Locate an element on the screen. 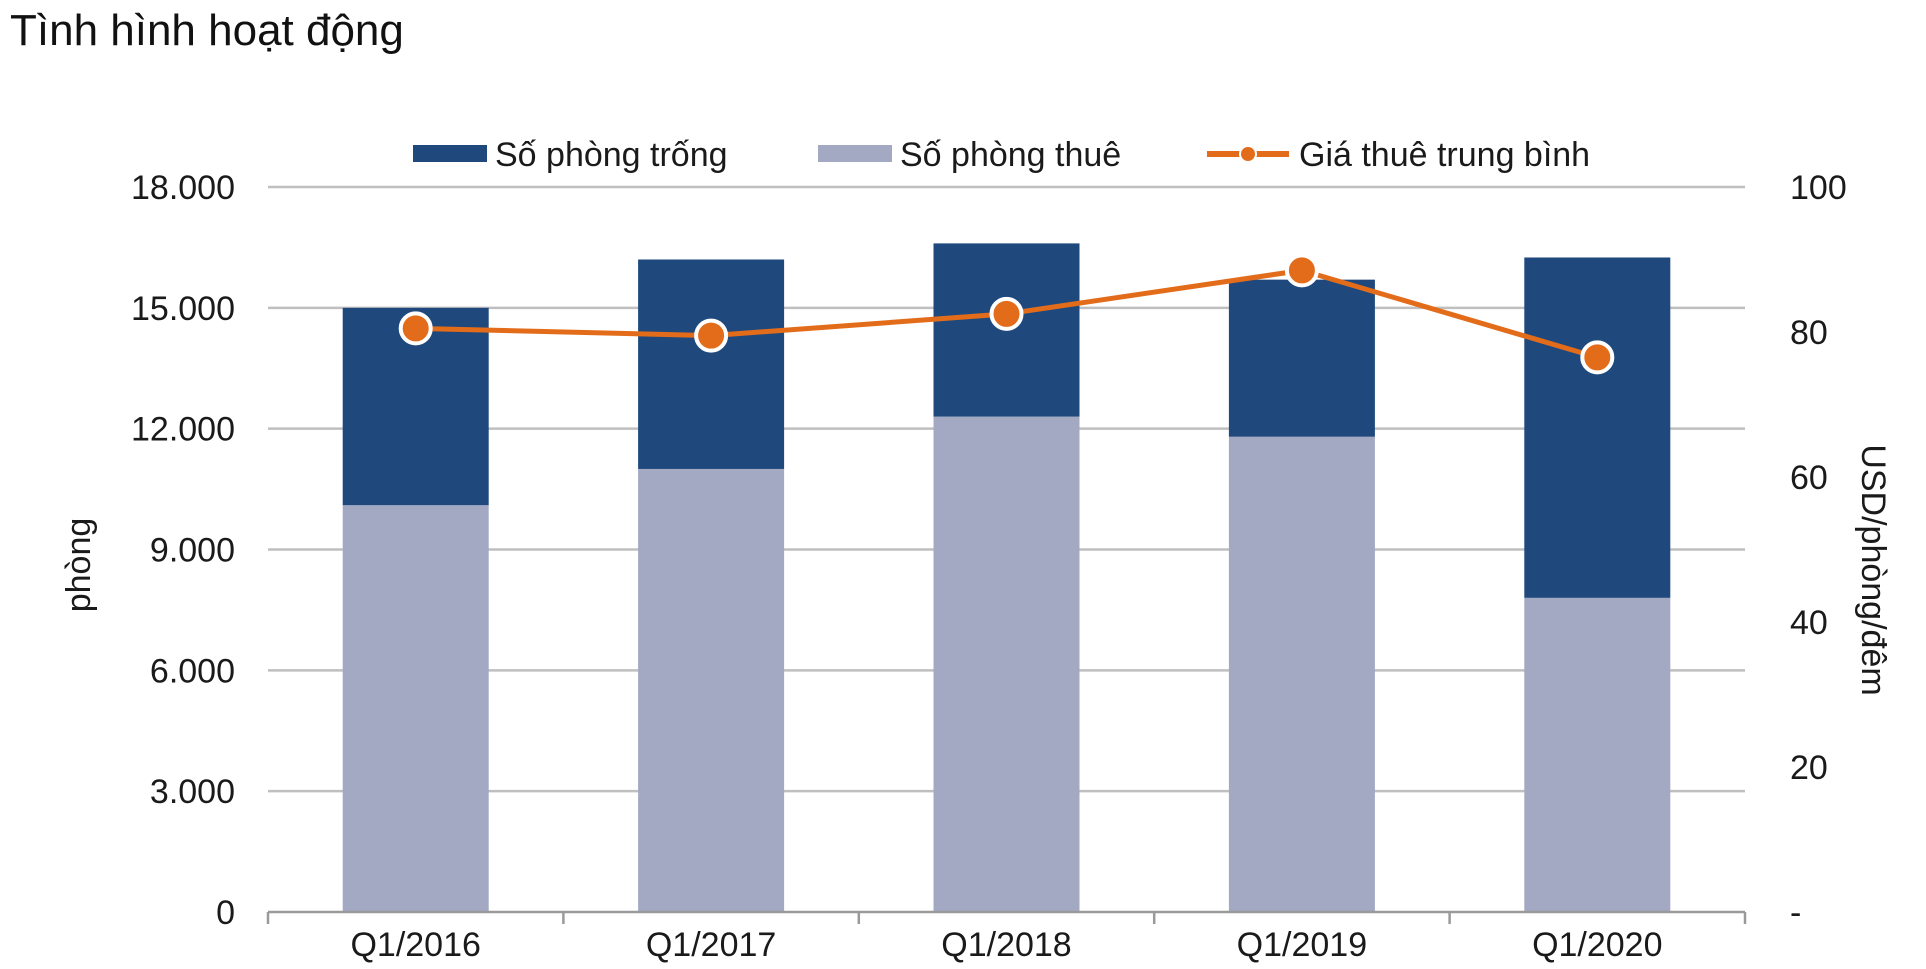  y-right-tick-label: - is located at coordinates (1795, 913).